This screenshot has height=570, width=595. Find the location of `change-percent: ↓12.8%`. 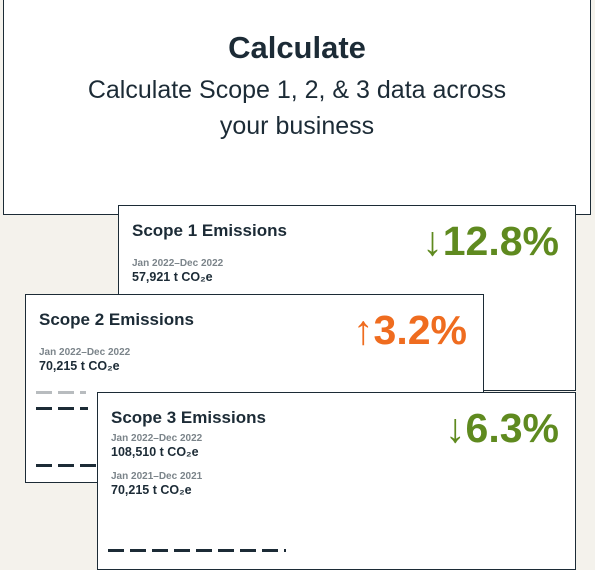

change-percent: ↓12.8% is located at coordinates (490, 241).